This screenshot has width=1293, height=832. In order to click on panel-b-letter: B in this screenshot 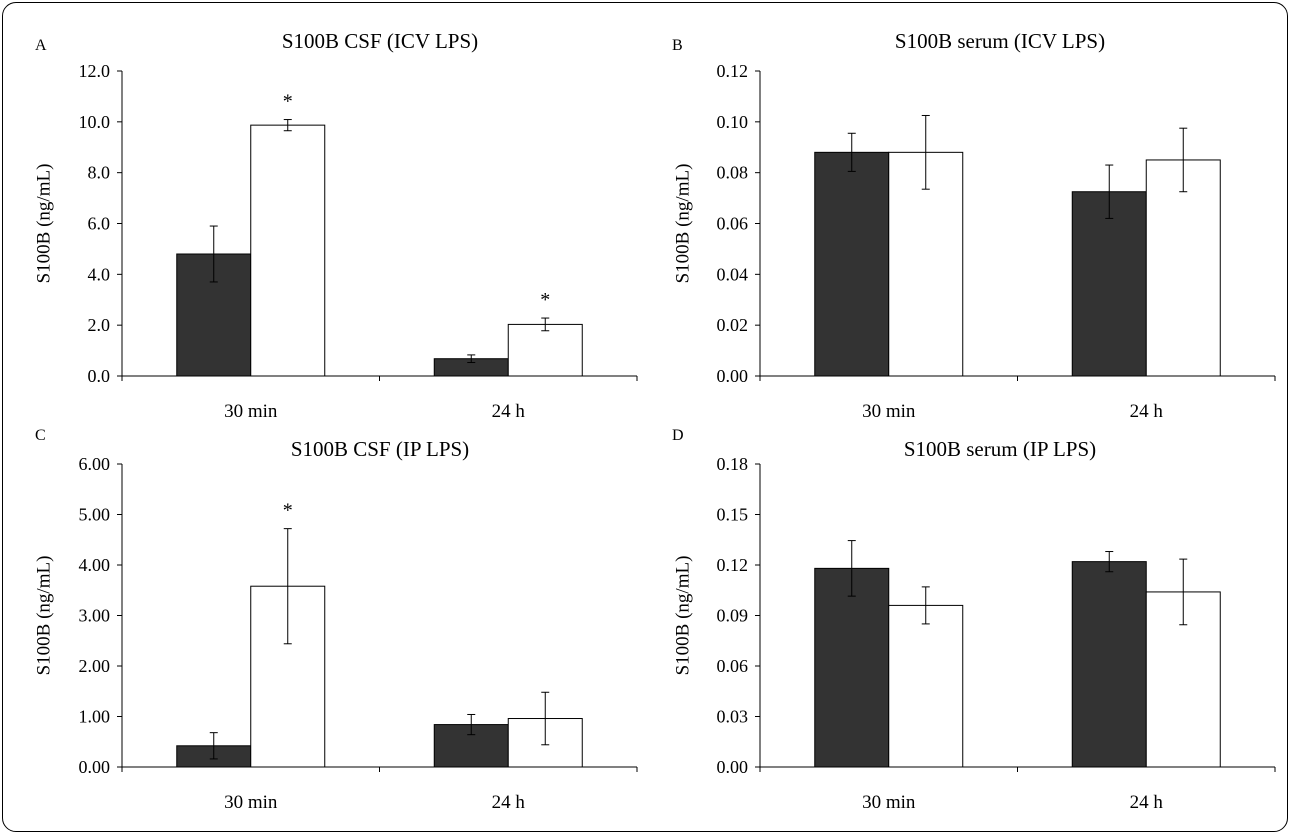, I will do `click(677, 45)`.